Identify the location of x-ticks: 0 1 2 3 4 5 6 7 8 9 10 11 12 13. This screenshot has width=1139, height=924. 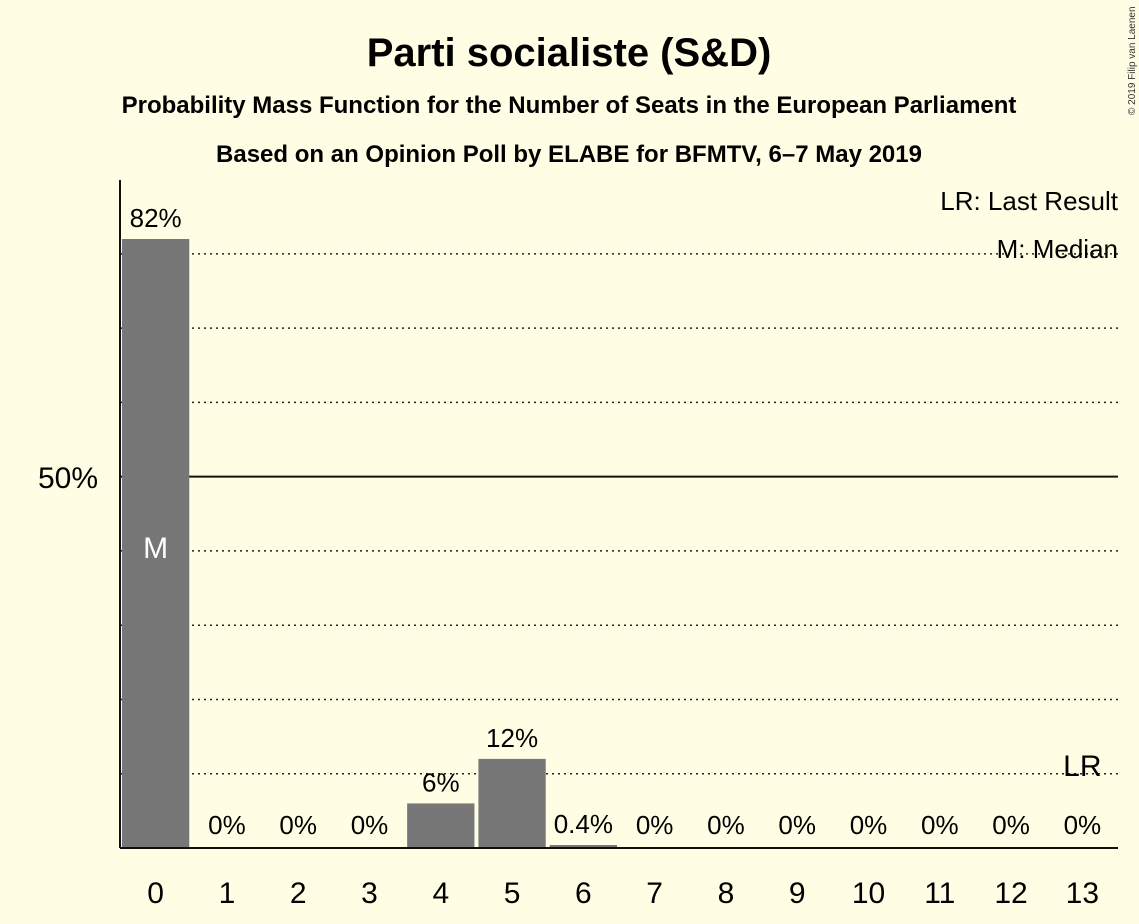
(623, 893).